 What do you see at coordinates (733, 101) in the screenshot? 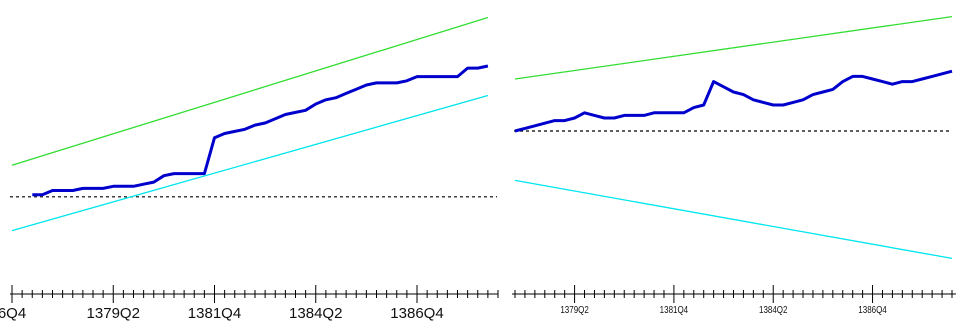
I see `main-series-line` at bounding box center [733, 101].